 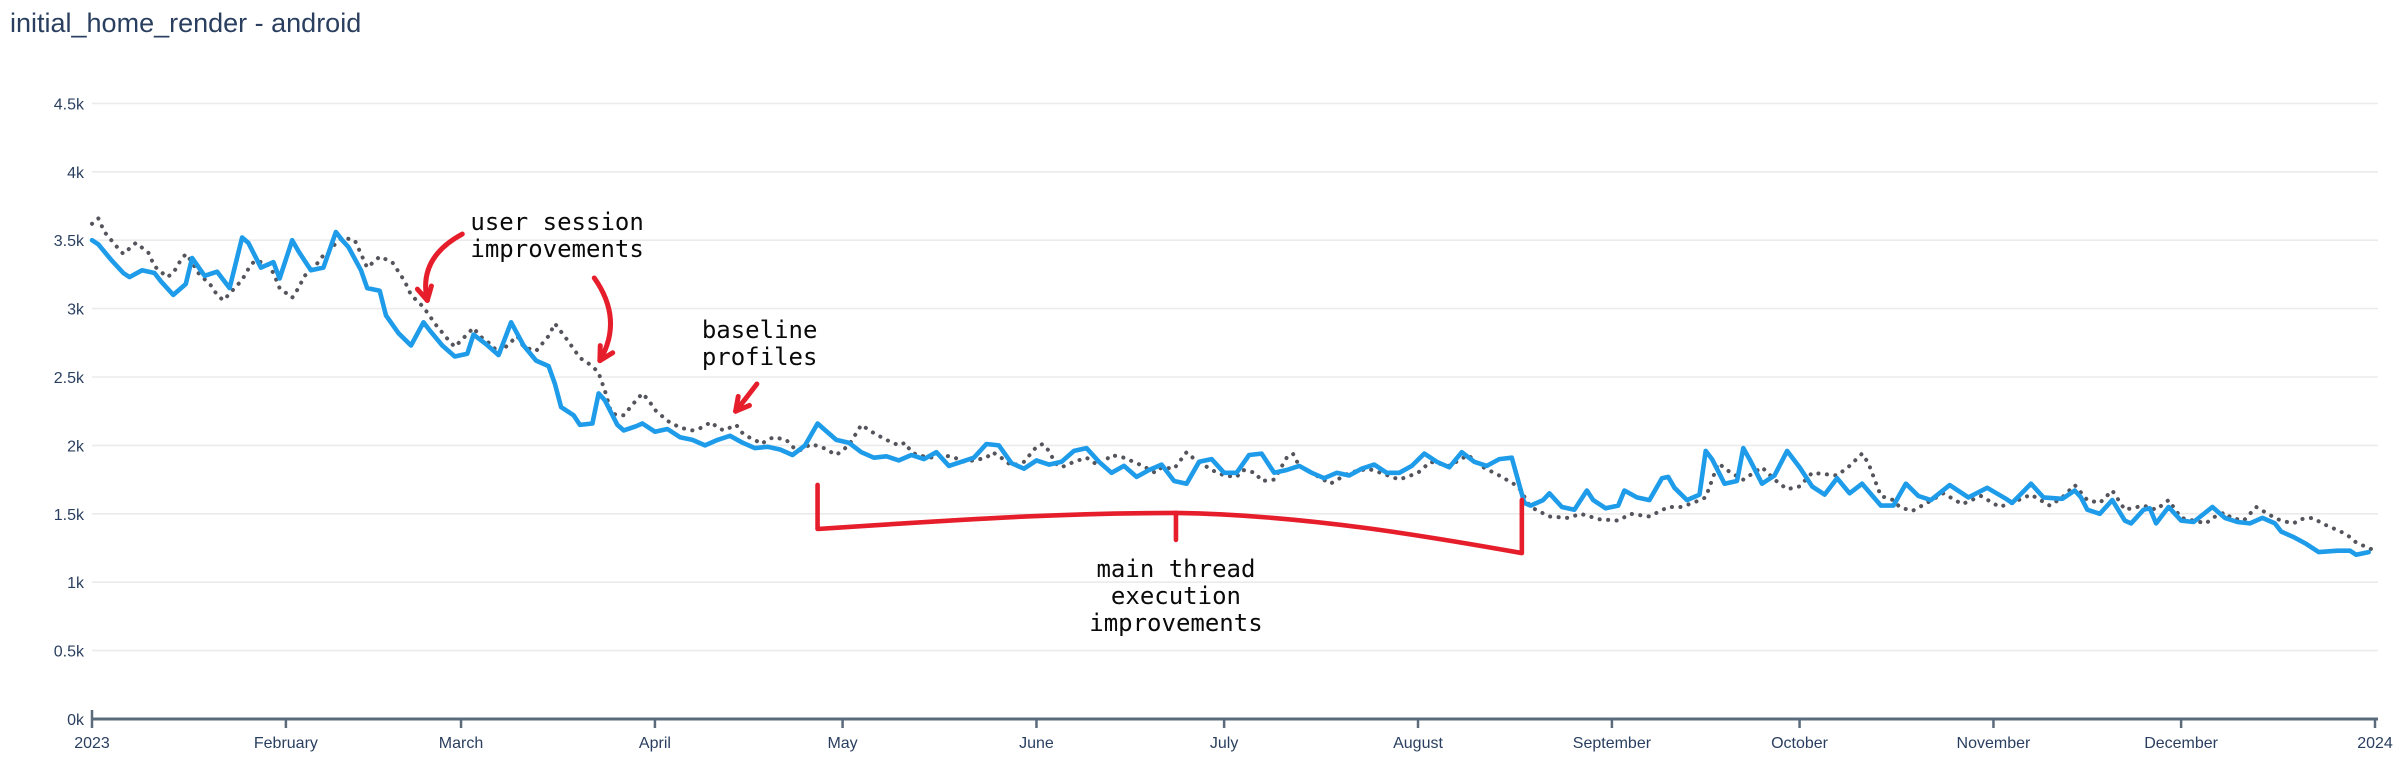 I want to click on x-tick-label: May, so click(x=842, y=743).